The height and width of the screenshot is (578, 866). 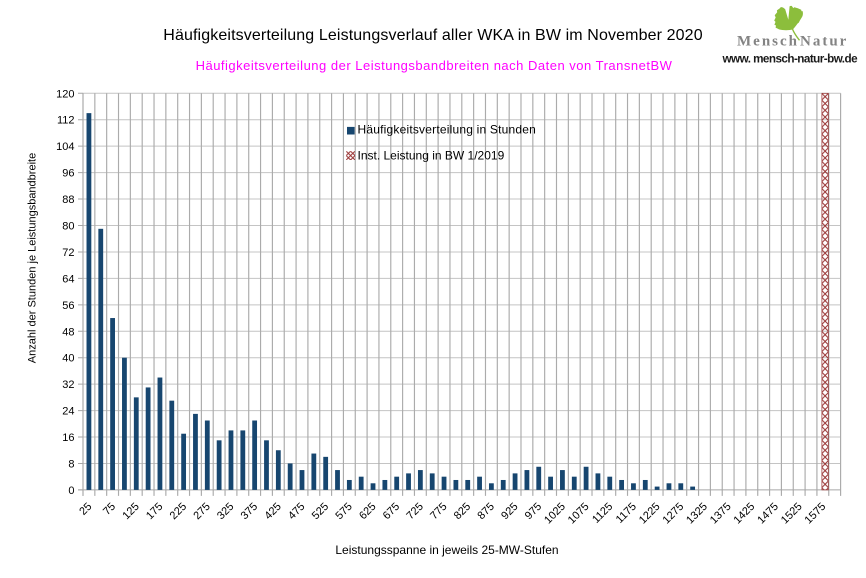 What do you see at coordinates (68, 279) in the screenshot?
I see `svg-text: 64` at bounding box center [68, 279].